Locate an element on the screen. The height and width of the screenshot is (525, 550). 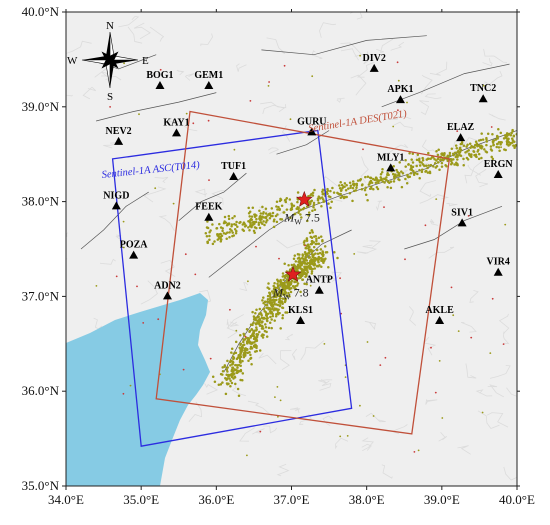
station-adn2: ADN2 is located at coordinates (167, 290).